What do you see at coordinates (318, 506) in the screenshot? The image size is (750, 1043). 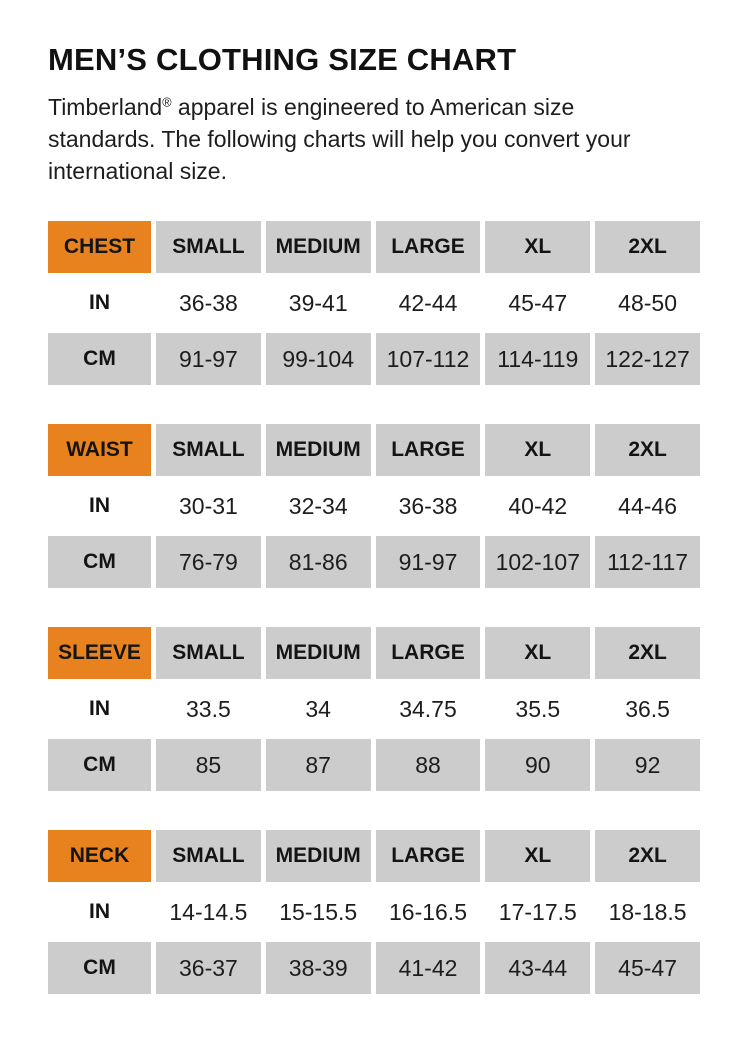 I see `waist-in-medium: 32-34` at bounding box center [318, 506].